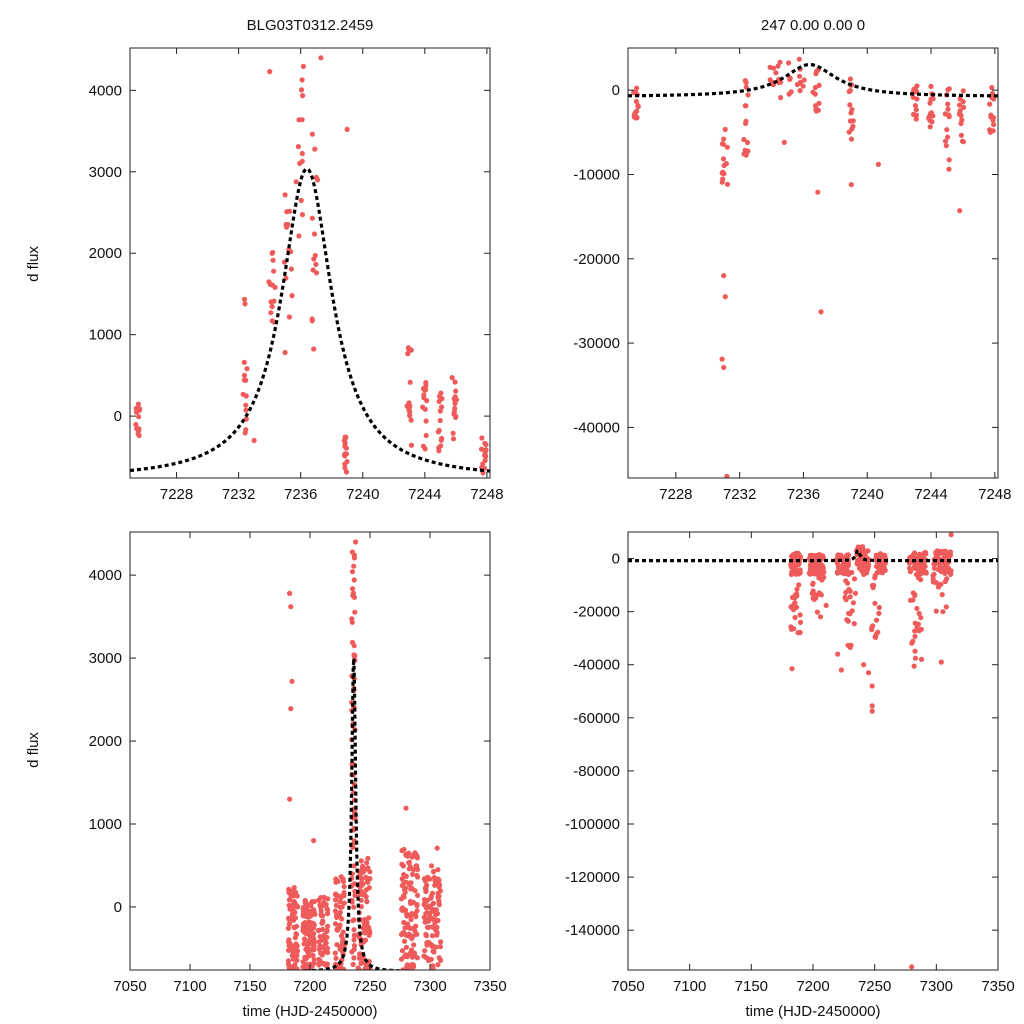 This screenshot has width=1024, height=1024. I want to click on x-tick-label: 7244, so click(930, 494).